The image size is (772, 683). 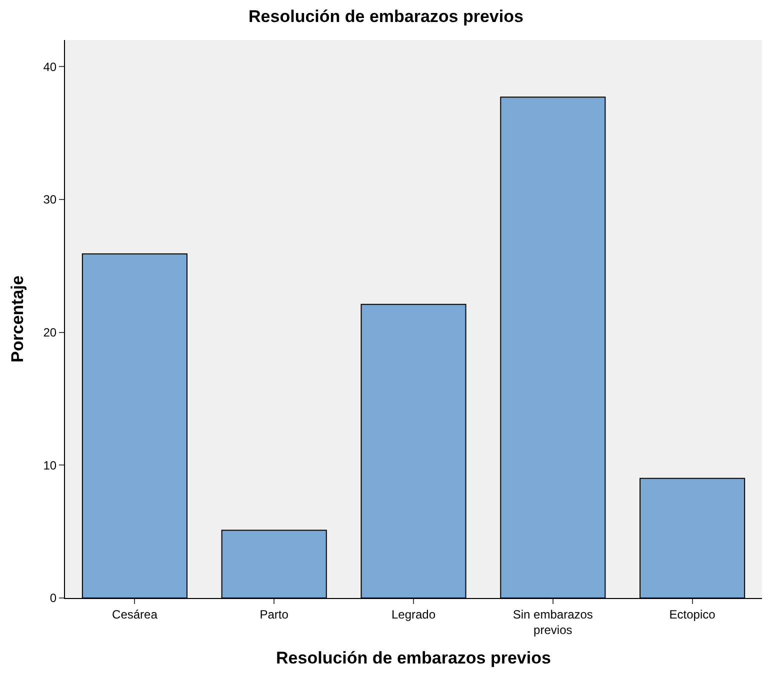 I want to click on x-tick-label: Legrado, so click(x=413, y=614).